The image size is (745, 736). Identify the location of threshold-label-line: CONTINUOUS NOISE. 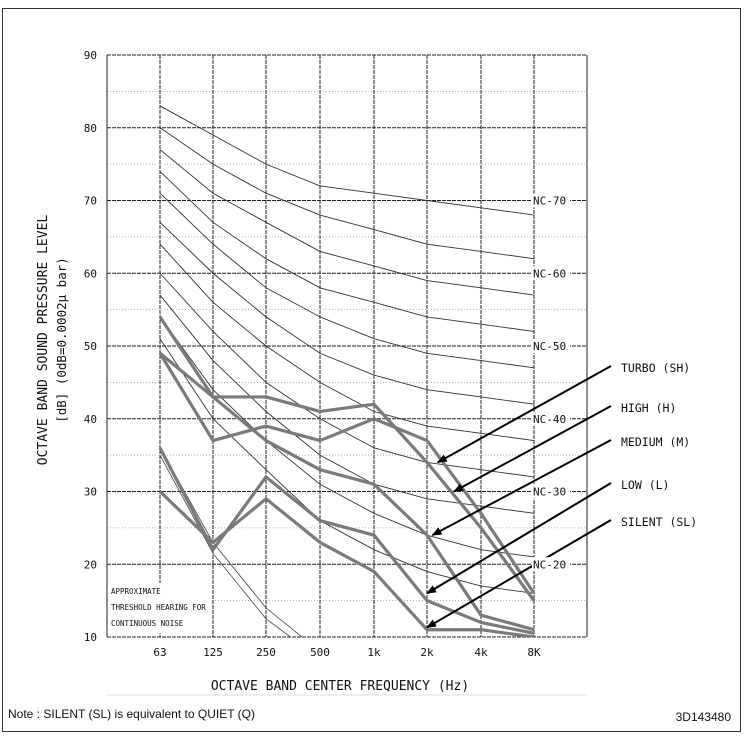
(147, 623).